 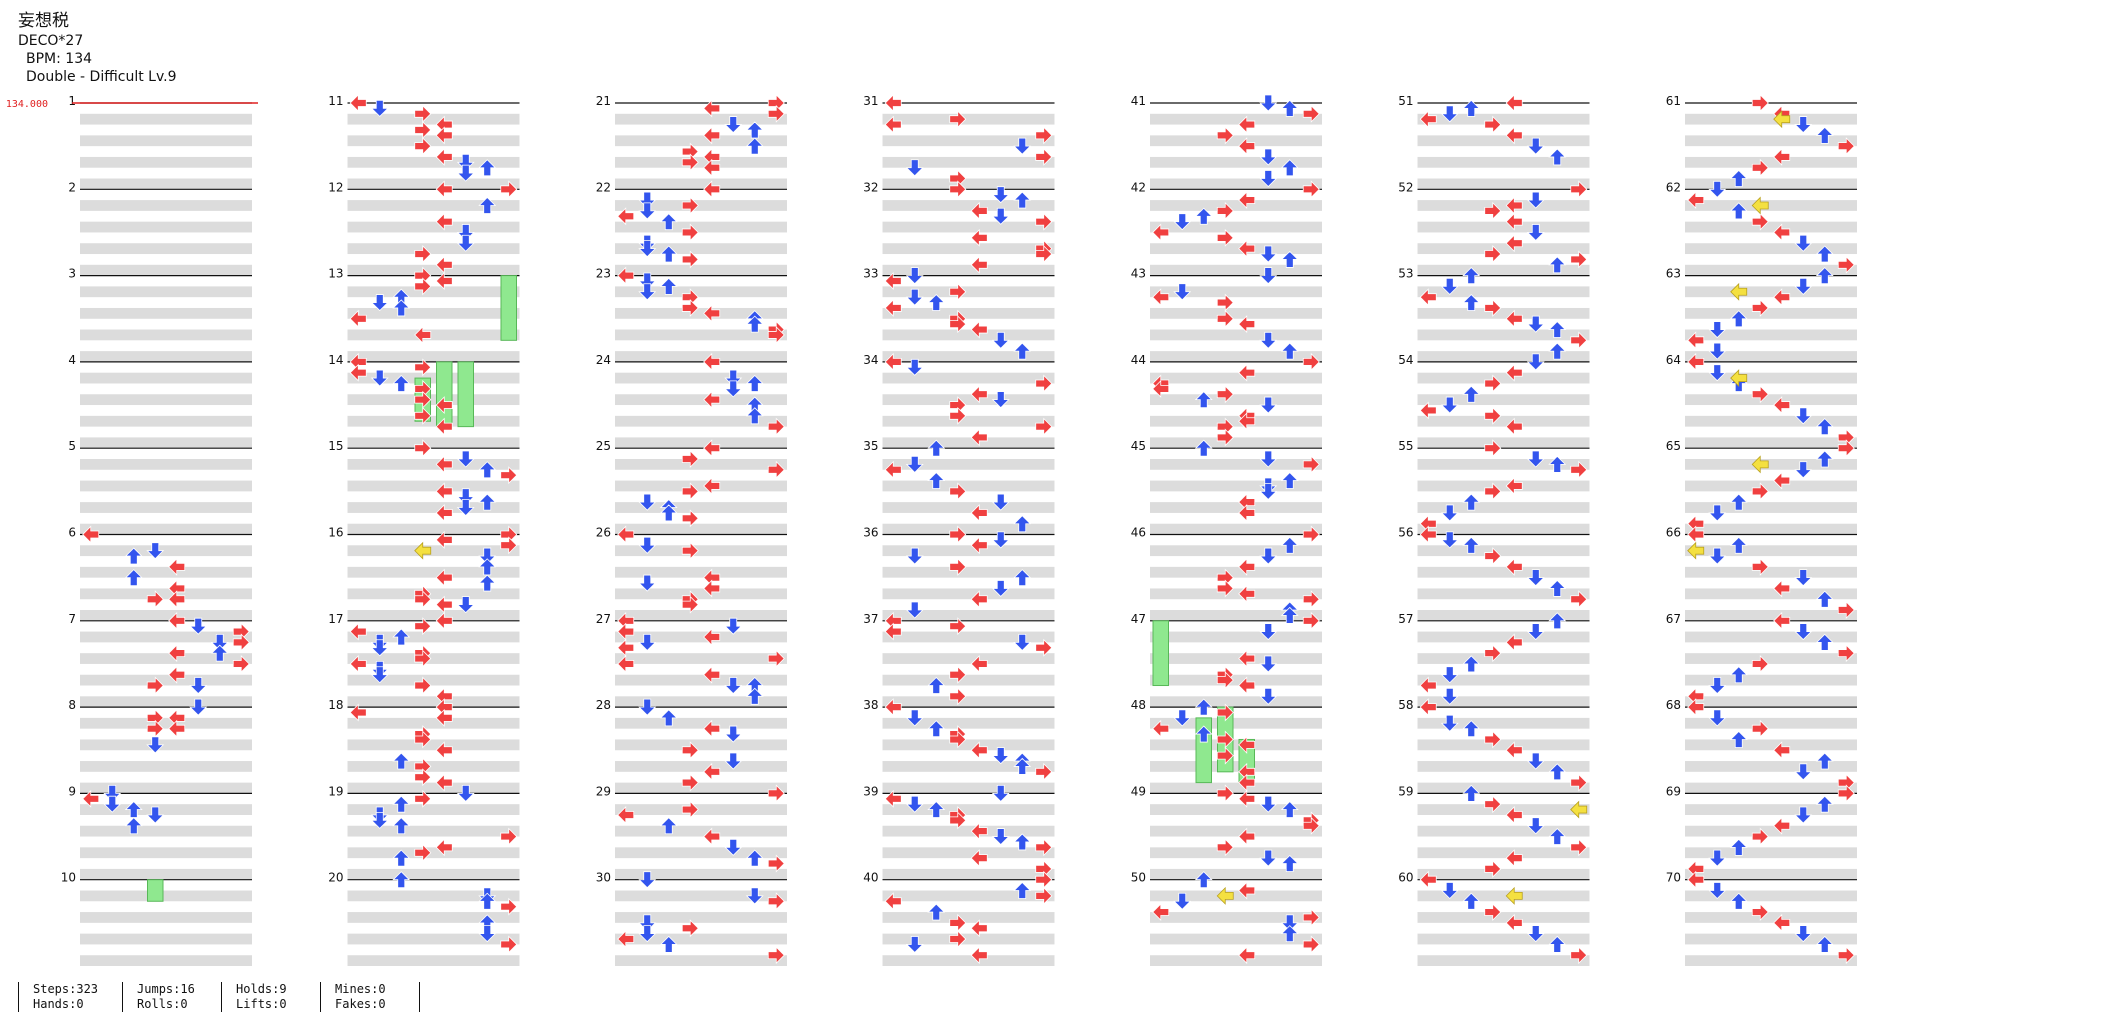 What do you see at coordinates (335, 791) in the screenshot?
I see `measure-number: 19` at bounding box center [335, 791].